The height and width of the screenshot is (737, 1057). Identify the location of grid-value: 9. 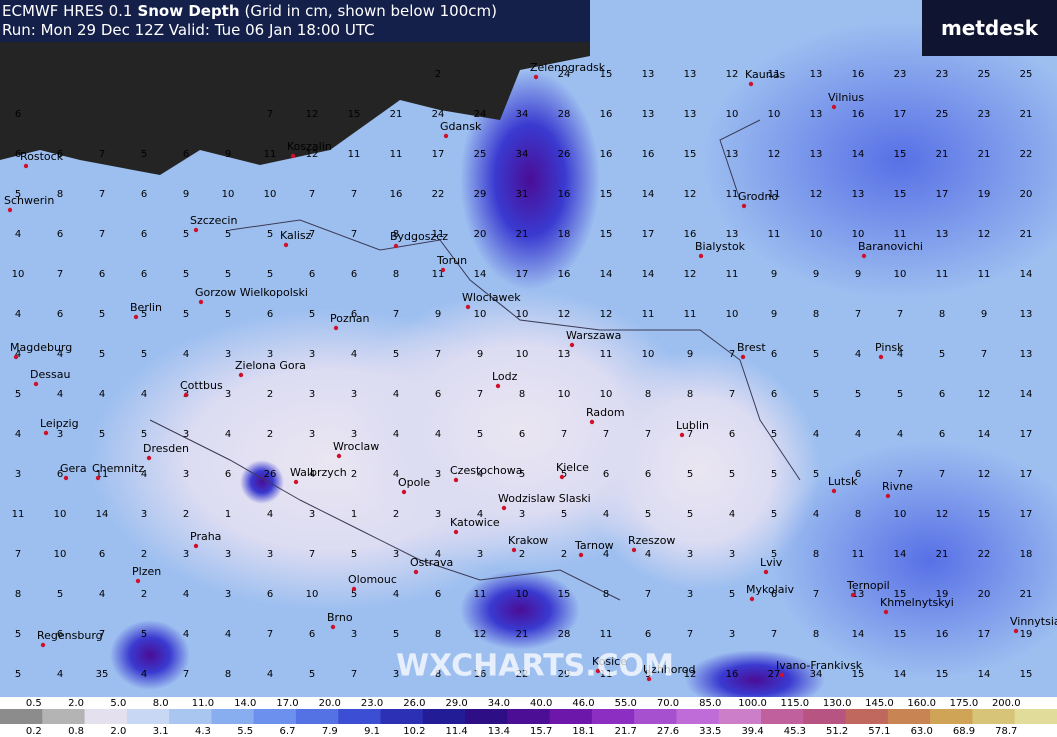
(690, 354).